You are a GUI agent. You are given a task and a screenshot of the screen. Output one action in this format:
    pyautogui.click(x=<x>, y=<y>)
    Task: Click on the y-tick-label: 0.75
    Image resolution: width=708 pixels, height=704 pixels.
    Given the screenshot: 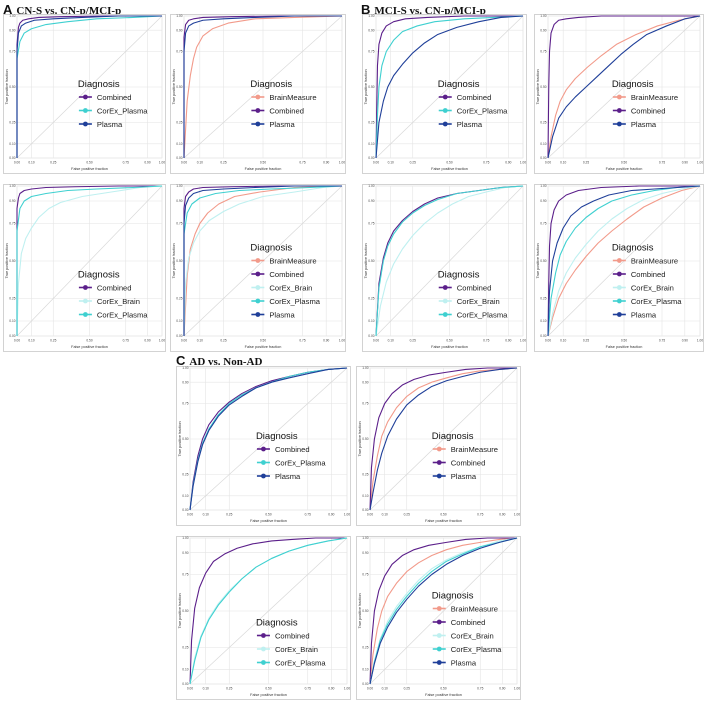 What is the action you would take?
    pyautogui.click(x=543, y=224)
    